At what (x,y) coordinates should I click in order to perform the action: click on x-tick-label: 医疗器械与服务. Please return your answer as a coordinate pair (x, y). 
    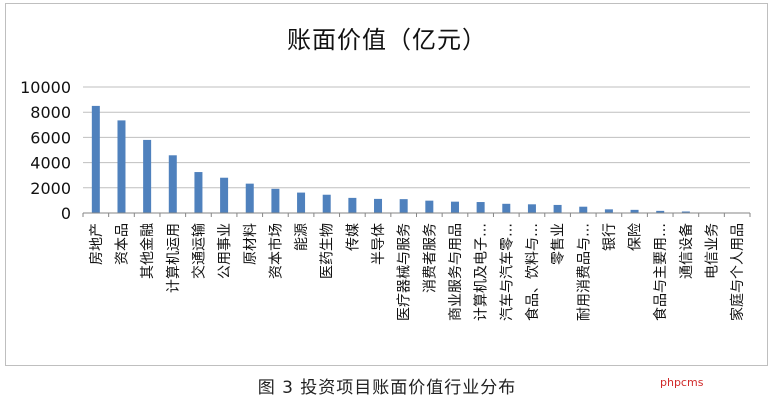
    Looking at the image, I should click on (405, 272).